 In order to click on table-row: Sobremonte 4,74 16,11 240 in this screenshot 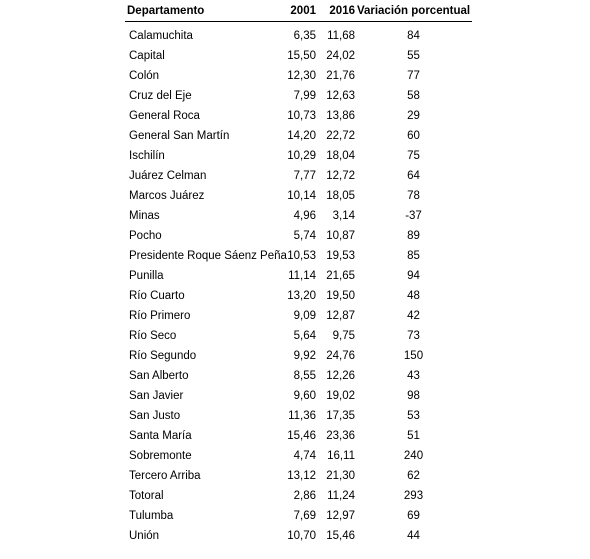, I will do `click(298, 456)`.